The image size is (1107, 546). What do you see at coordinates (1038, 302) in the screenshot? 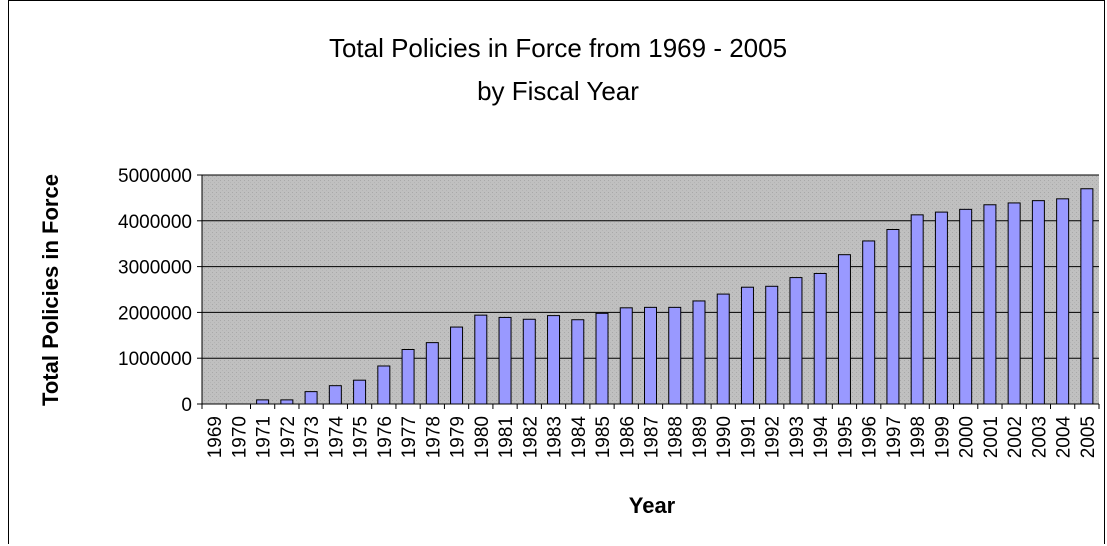
I see `bar-2003` at bounding box center [1038, 302].